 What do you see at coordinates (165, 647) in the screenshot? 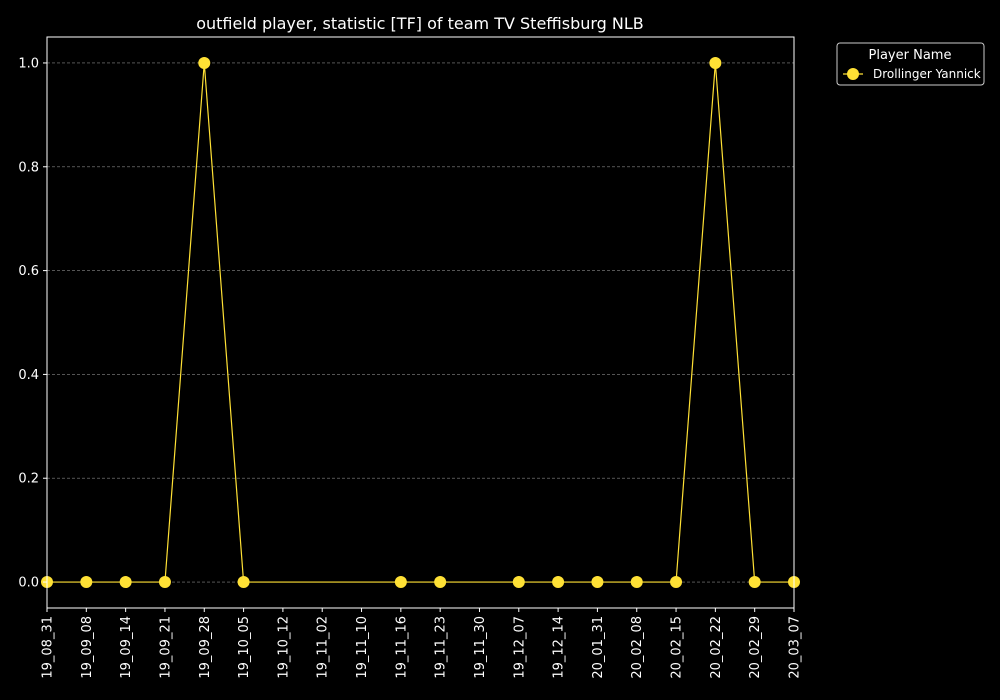
I see `x-tick-label: 19_09_21` at bounding box center [165, 647].